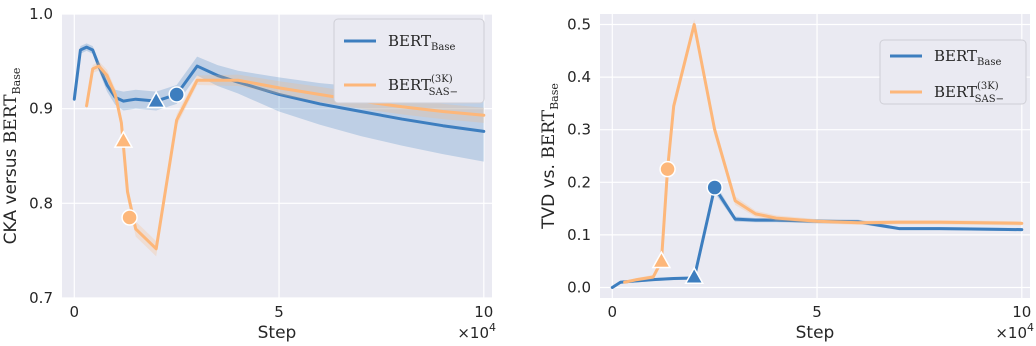  What do you see at coordinates (41, 109) in the screenshot?
I see `y-tick-label: 0.9` at bounding box center [41, 109].